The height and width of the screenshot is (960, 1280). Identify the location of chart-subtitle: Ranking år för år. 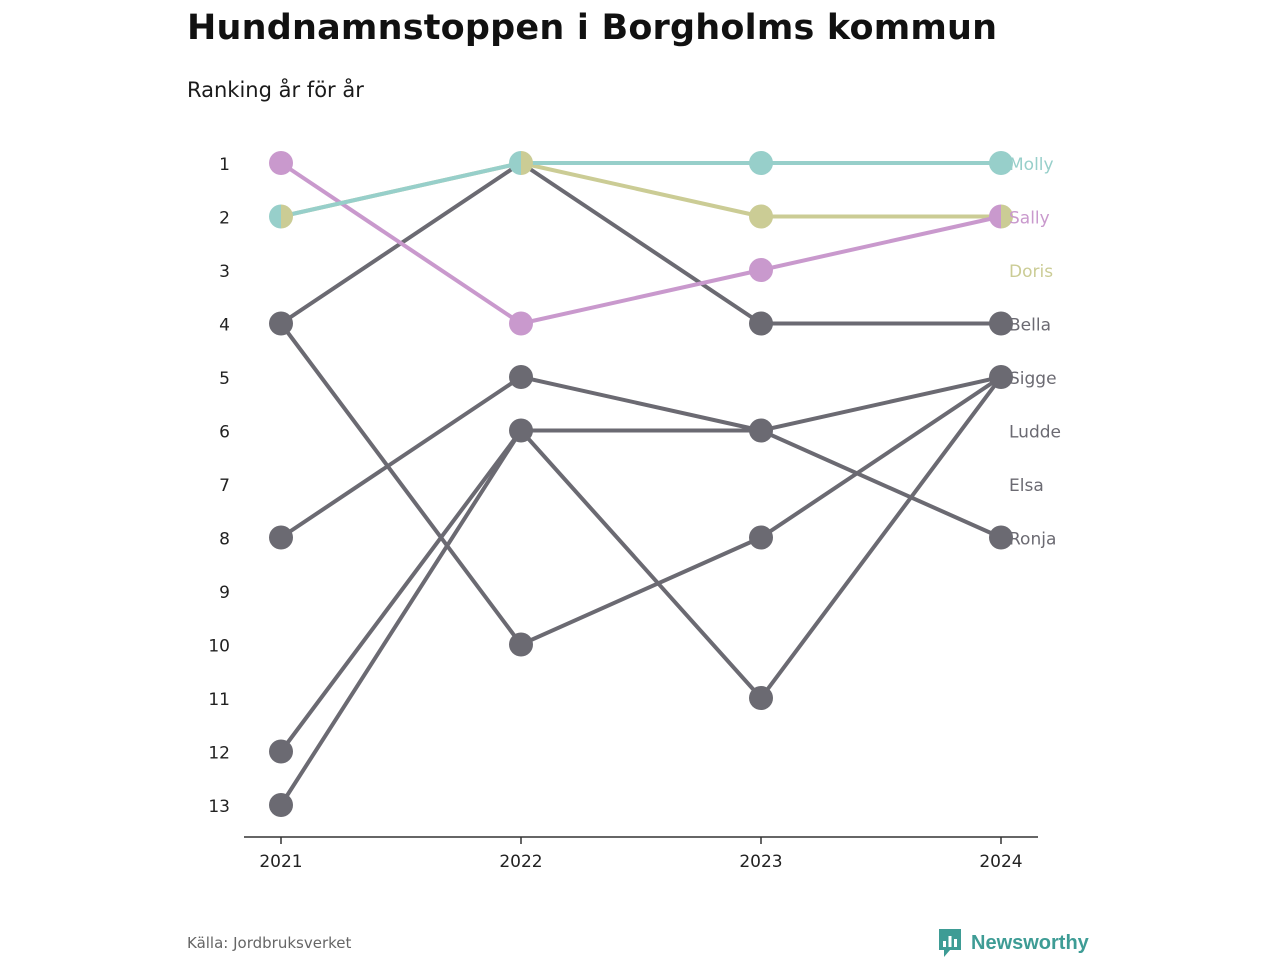
(275, 90).